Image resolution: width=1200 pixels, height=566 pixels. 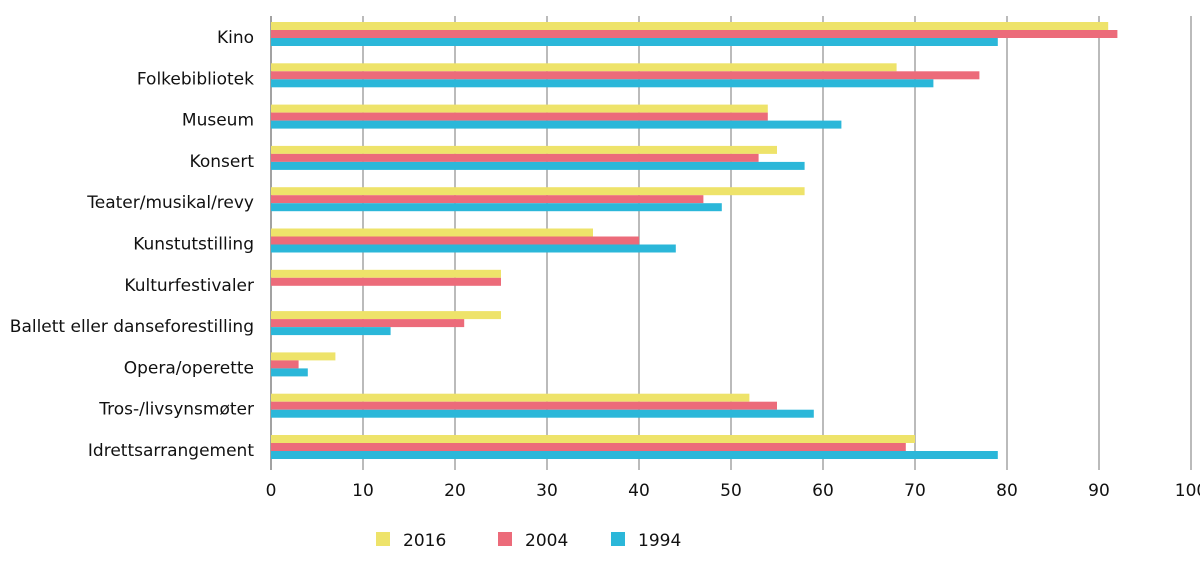 What do you see at coordinates (218, 121) in the screenshot?
I see `category-label: Museum` at bounding box center [218, 121].